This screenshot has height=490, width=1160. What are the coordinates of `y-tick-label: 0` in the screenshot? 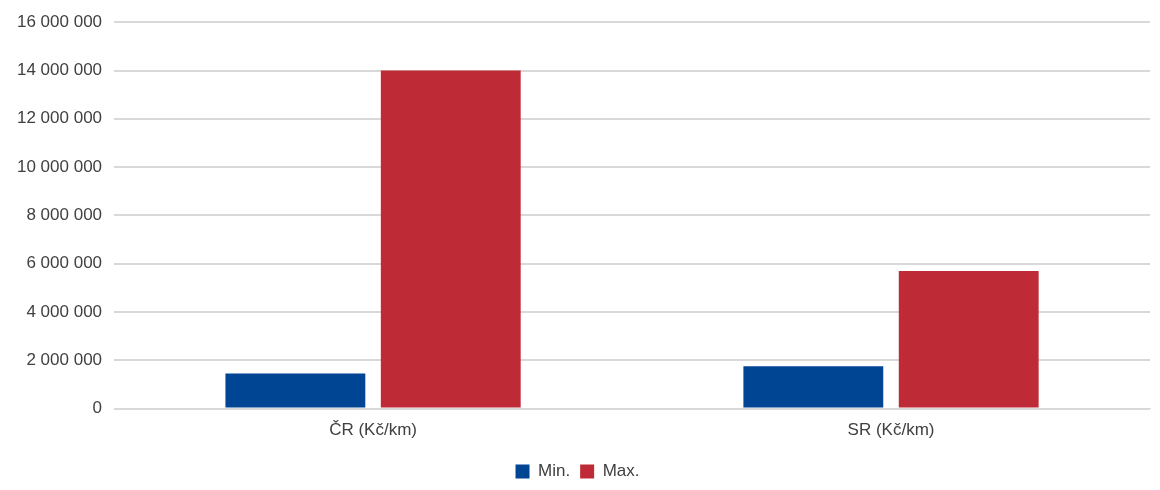 It's located at (97, 408).